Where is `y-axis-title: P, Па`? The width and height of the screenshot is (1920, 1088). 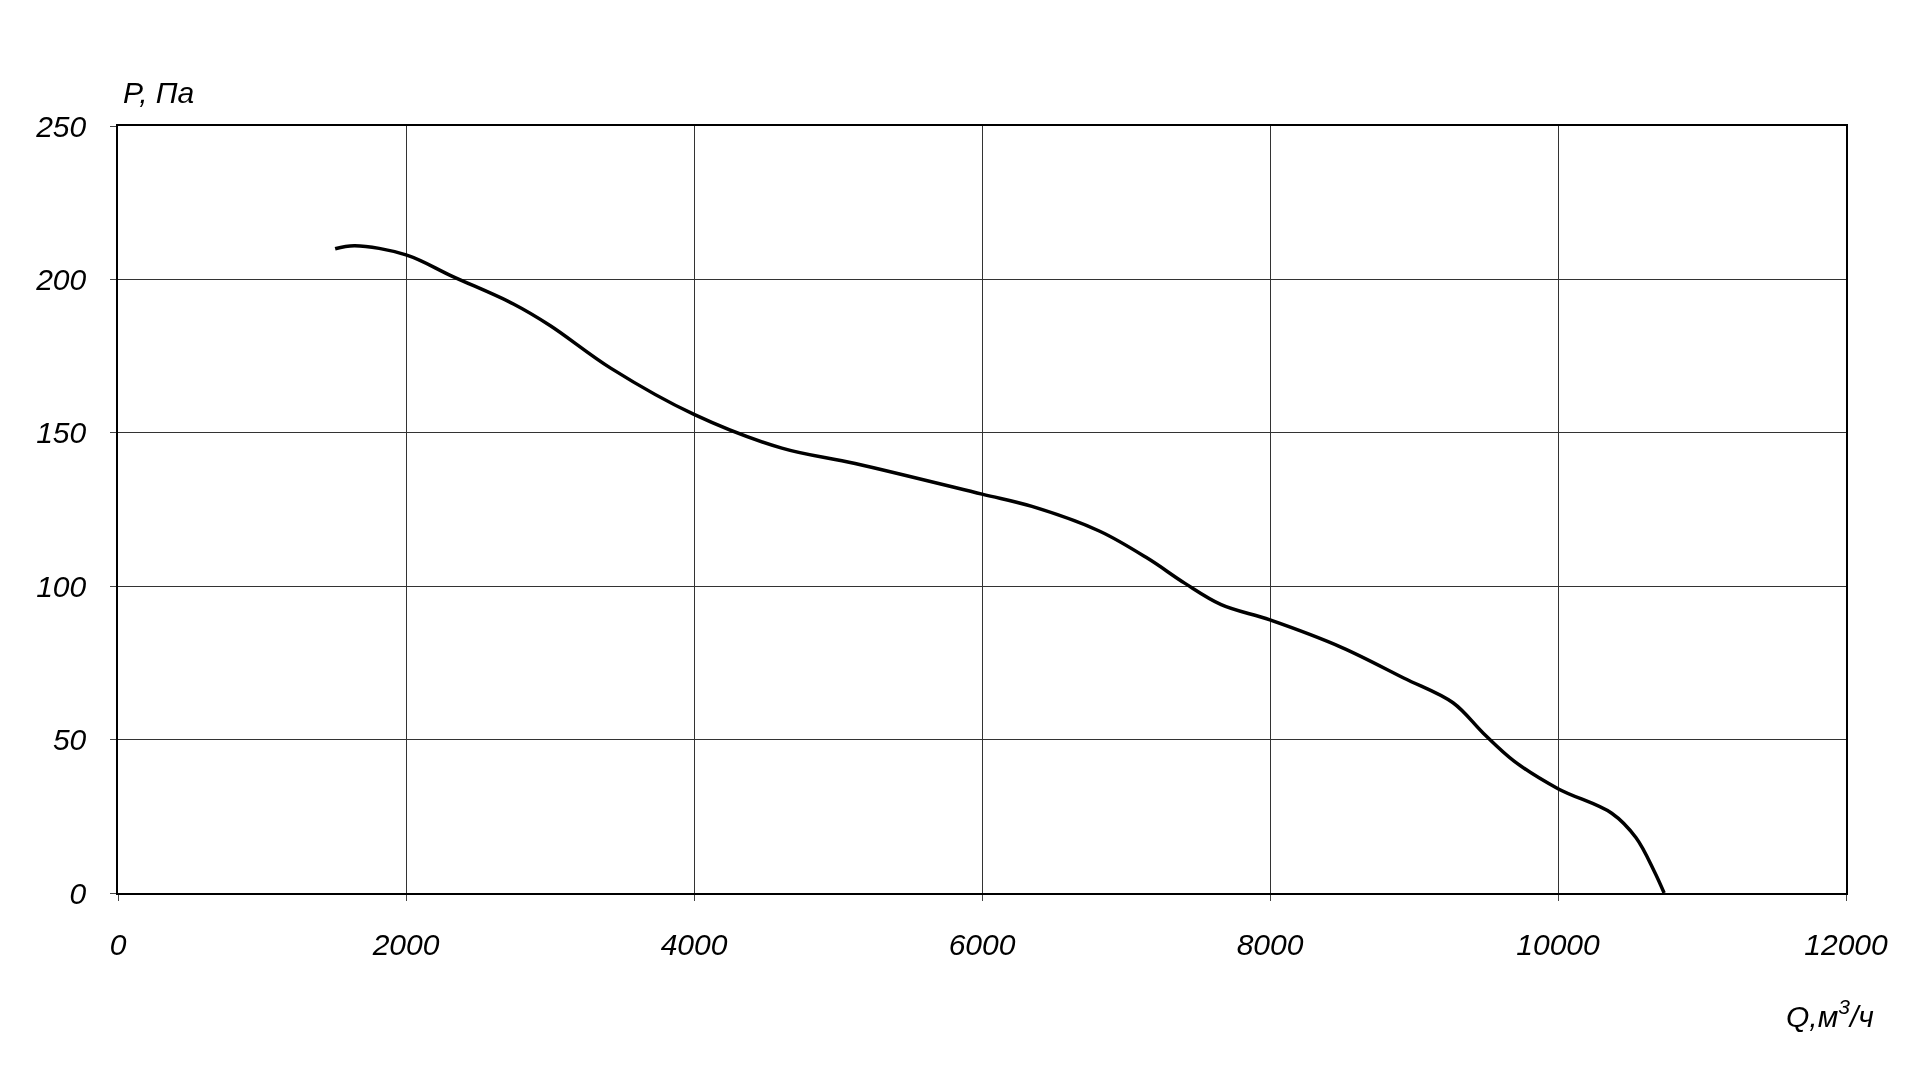
y-axis-title: P, Па is located at coordinates (159, 92).